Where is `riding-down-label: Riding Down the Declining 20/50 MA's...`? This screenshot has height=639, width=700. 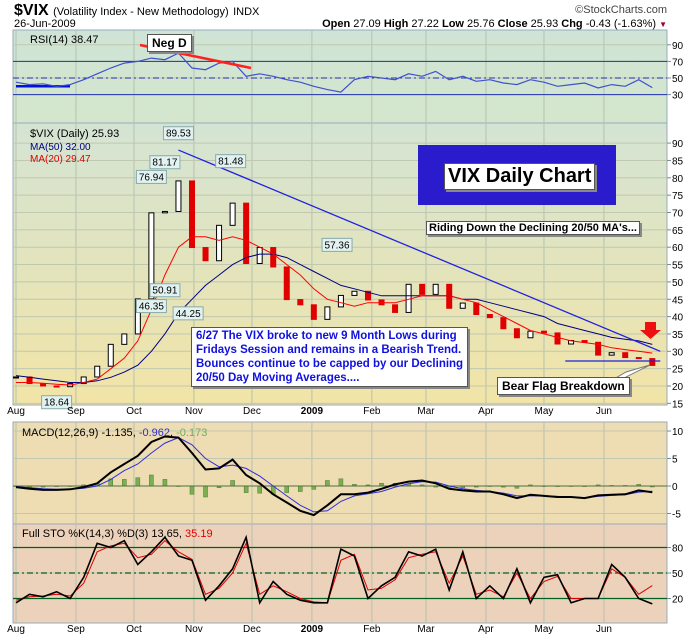
riding-down-label: Riding Down the Declining 20/50 MA's... is located at coordinates (533, 228).